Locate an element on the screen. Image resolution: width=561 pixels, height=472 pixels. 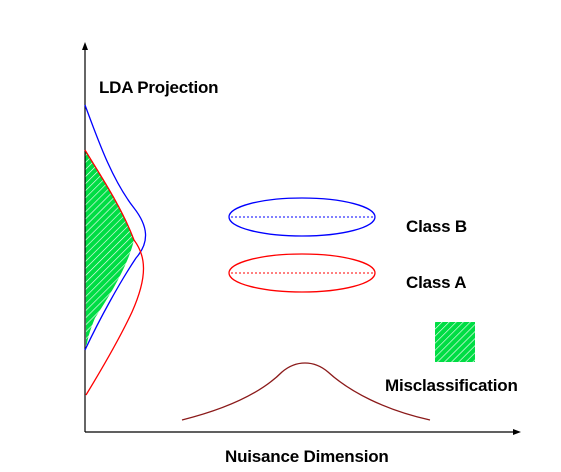
x-axis-arrow is located at coordinates (517, 432).